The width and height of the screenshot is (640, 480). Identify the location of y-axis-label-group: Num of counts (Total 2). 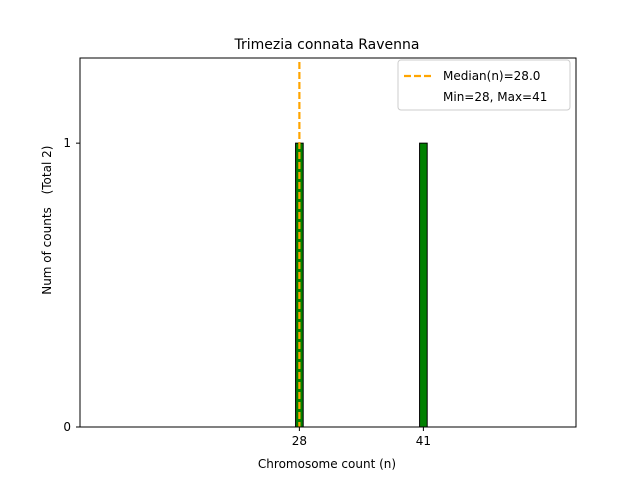
(47, 220).